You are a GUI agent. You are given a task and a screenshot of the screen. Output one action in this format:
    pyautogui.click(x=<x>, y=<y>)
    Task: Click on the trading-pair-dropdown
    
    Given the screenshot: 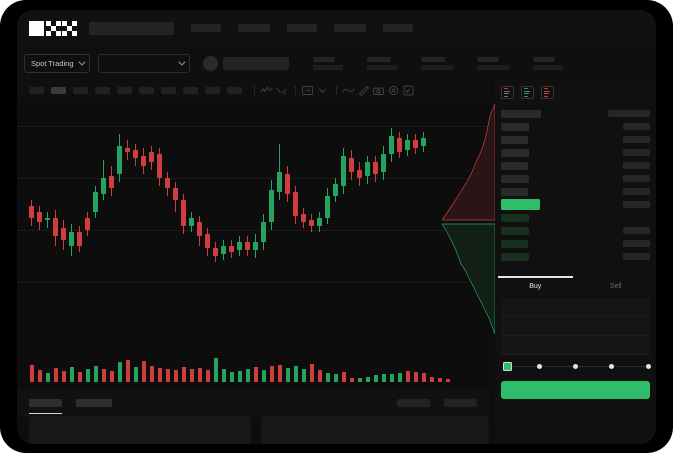 What is the action you would take?
    pyautogui.click(x=143, y=63)
    